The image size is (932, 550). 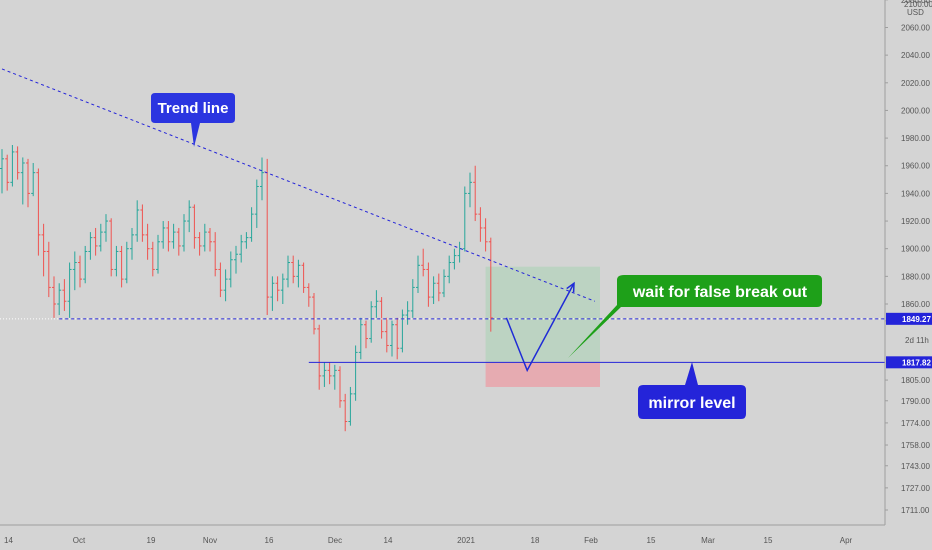 What do you see at coordinates (916, 319) in the screenshot?
I see `price-badge-label: 1849.27` at bounding box center [916, 319].